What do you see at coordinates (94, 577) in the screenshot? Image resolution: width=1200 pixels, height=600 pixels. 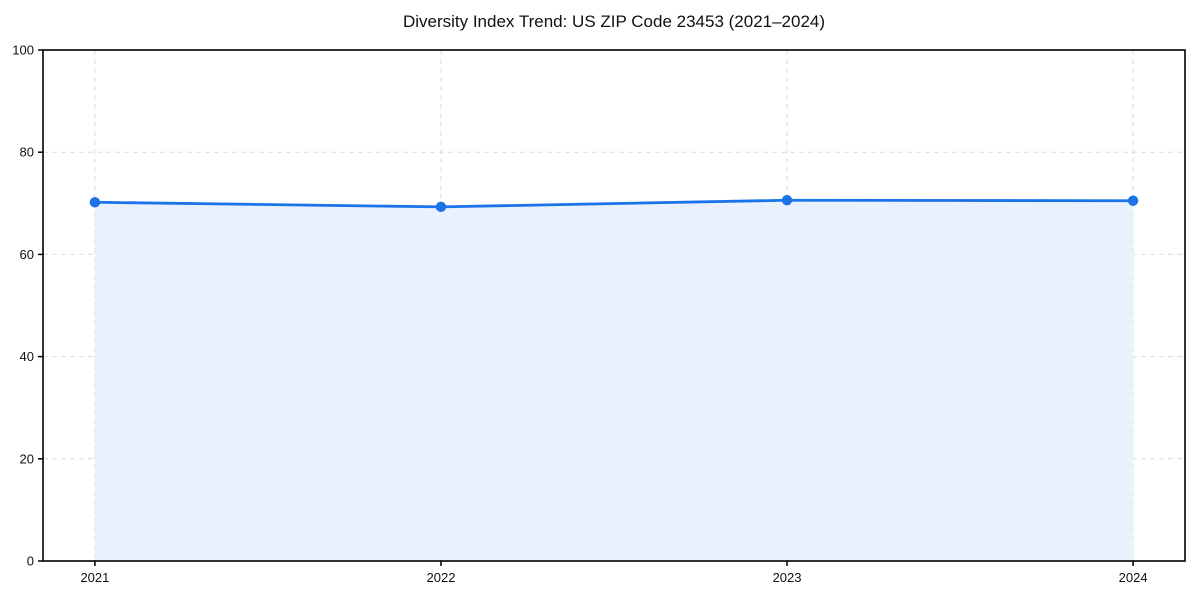 I see `x-tick-label: 2021` at bounding box center [94, 577].